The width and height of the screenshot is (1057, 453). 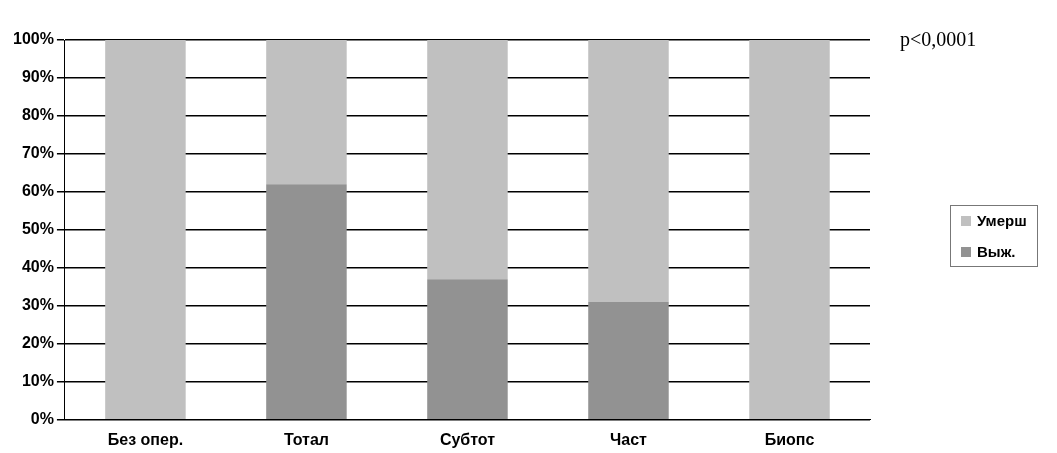 I want to click on y-tick-label: 30%, so click(x=37, y=305).